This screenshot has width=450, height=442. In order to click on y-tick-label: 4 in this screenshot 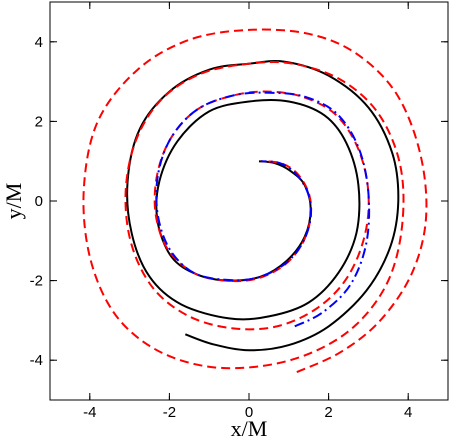, I will do `click(39, 42)`.